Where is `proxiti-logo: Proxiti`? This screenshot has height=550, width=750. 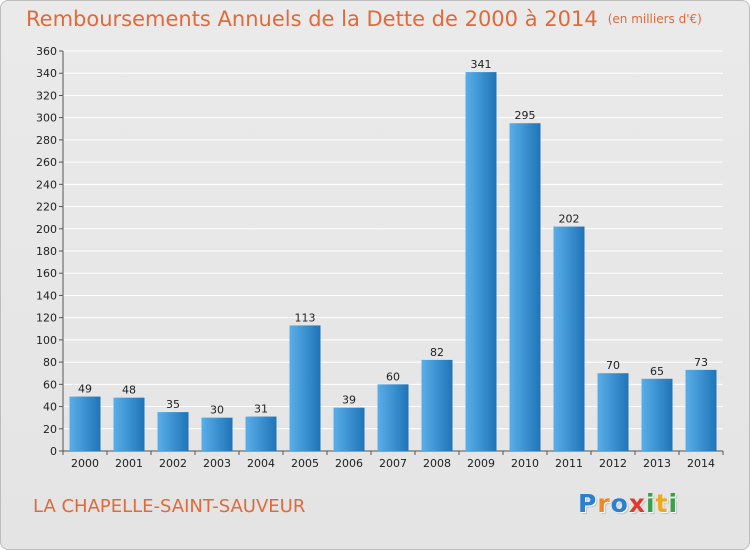
proxiti-logo: Proxiti is located at coordinates (628, 503).